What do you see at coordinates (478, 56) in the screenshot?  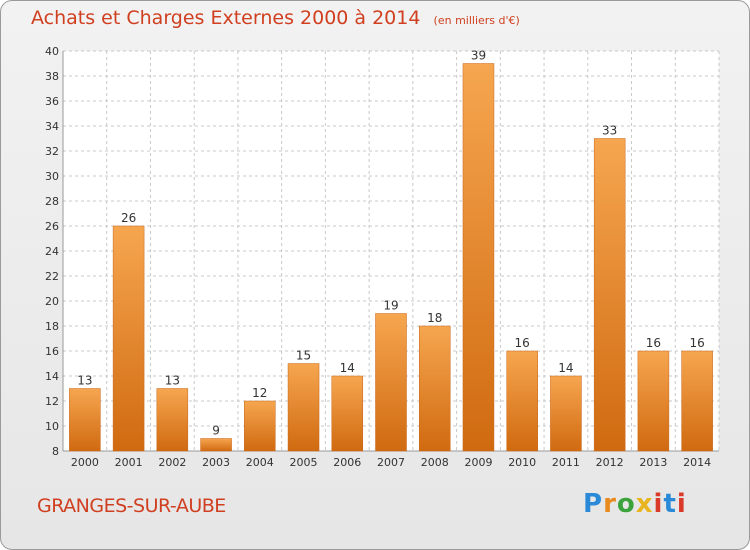 I see `value-label: 39` at bounding box center [478, 56].